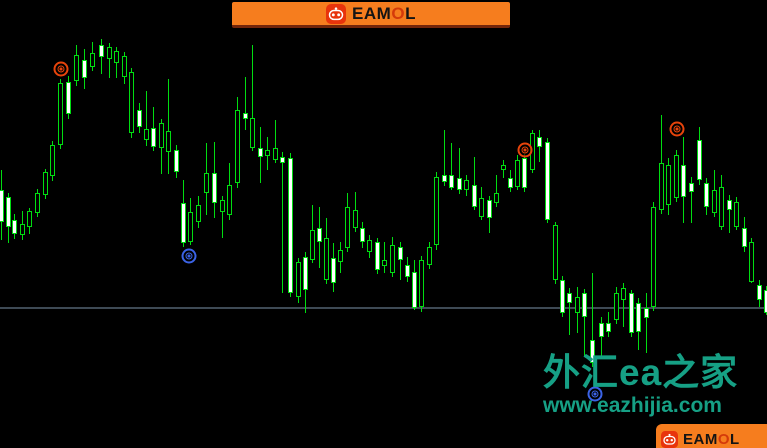 This screenshot has height=448, width=767. I want to click on eamol-banner: EAMOL, so click(371, 15).